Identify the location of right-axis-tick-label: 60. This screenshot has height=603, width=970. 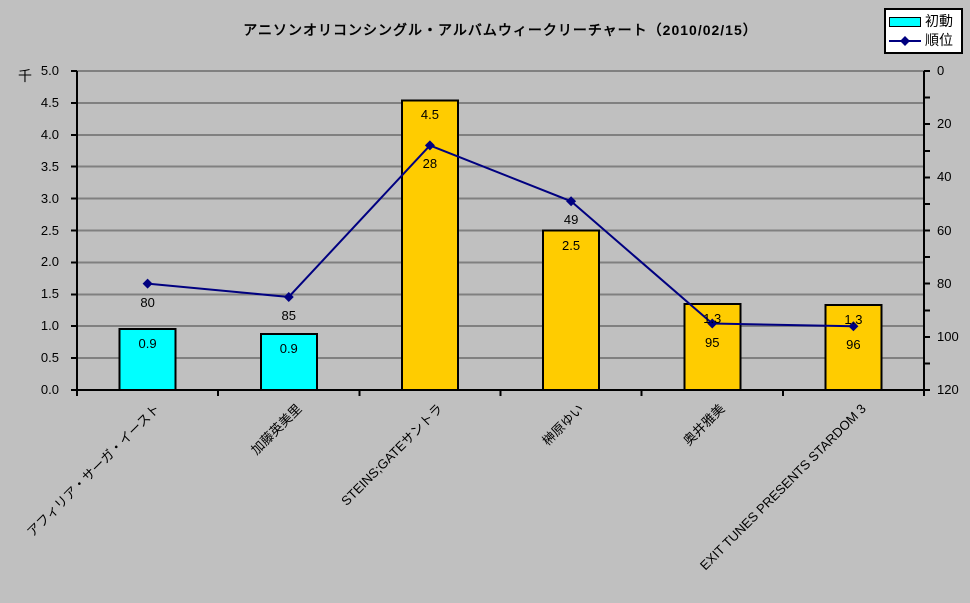
(944, 230).